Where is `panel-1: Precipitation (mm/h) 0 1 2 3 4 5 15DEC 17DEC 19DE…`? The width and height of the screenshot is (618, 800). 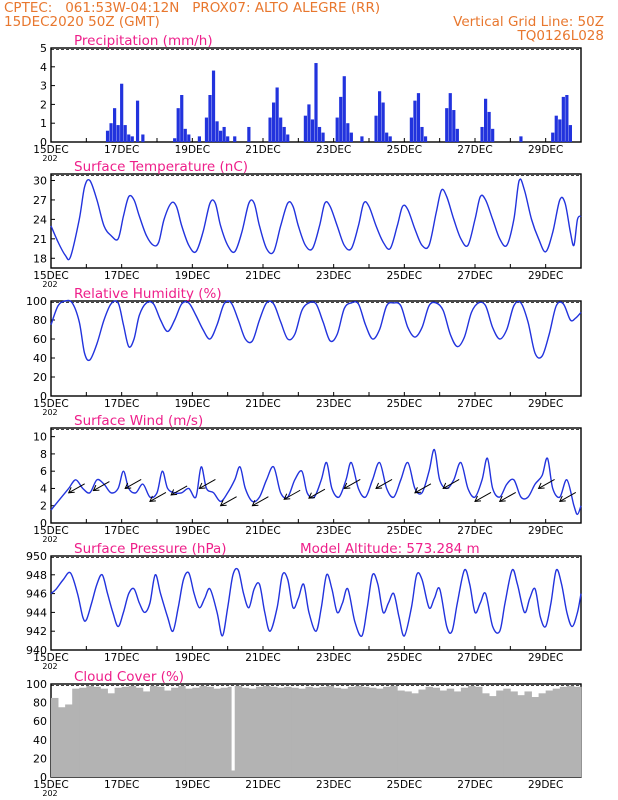
panel-1: Precipitation (mm/h) 0 1 2 3 4 5 15DEC 17DEC 19DE… is located at coordinates (307, 98).